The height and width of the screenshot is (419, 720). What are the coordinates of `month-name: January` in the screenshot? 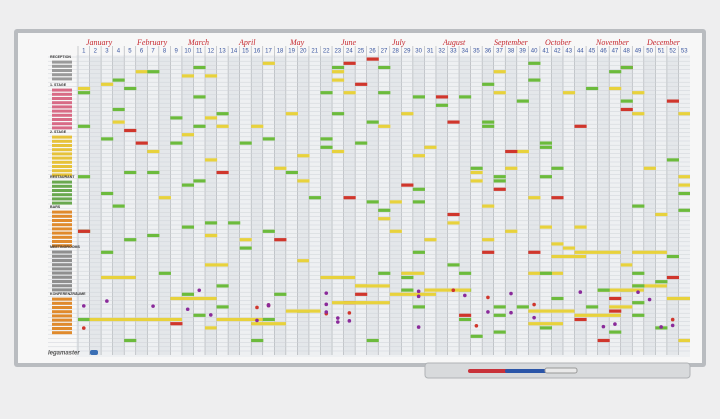 It's located at (99, 42).